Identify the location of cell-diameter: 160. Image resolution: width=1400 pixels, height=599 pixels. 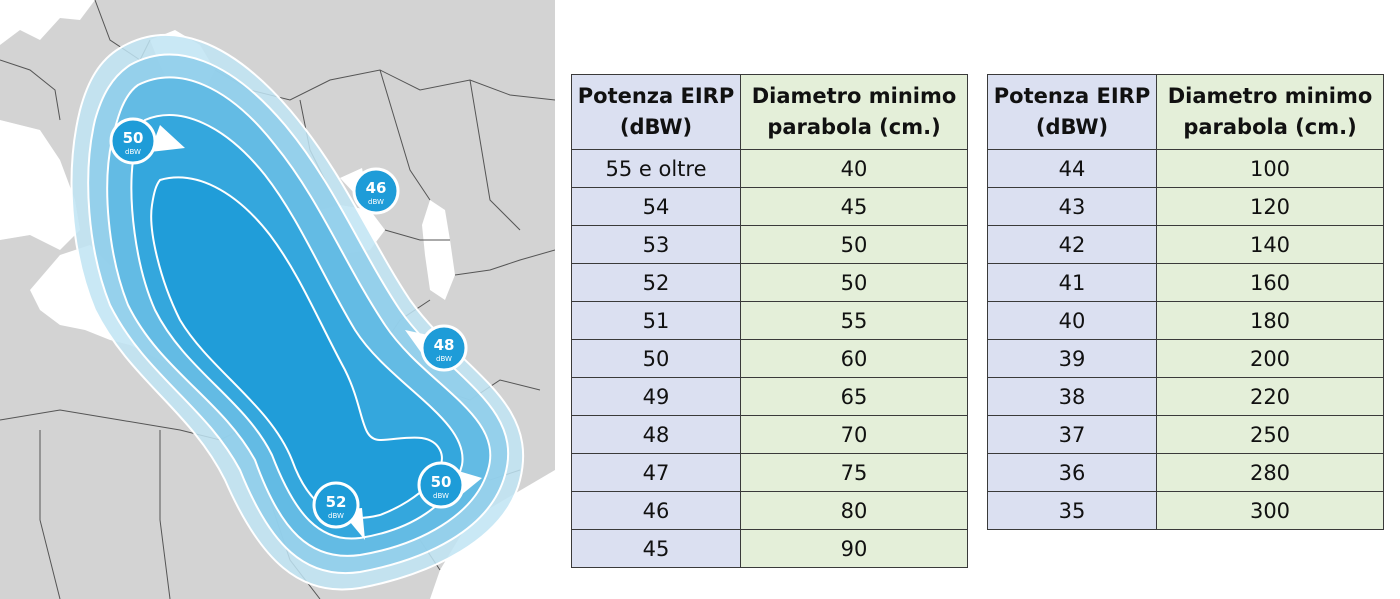
(1270, 282).